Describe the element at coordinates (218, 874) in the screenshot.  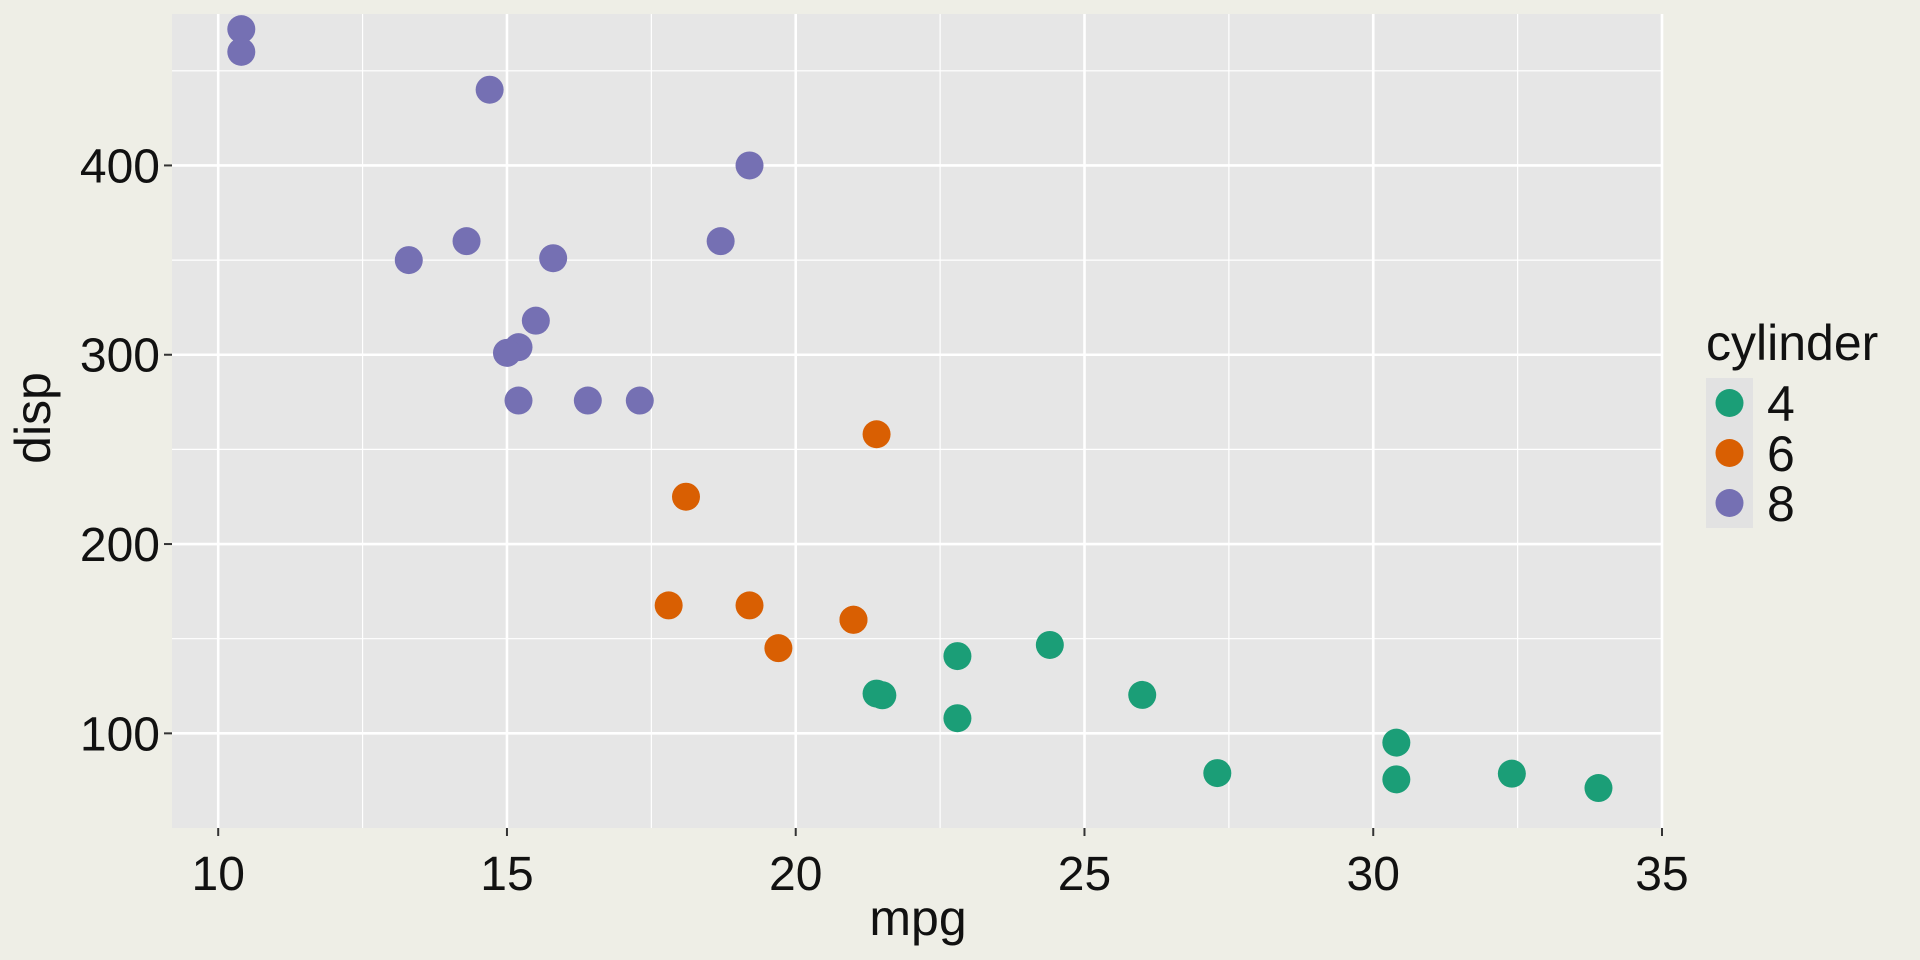
I see `x-tick-label: 10` at that location.